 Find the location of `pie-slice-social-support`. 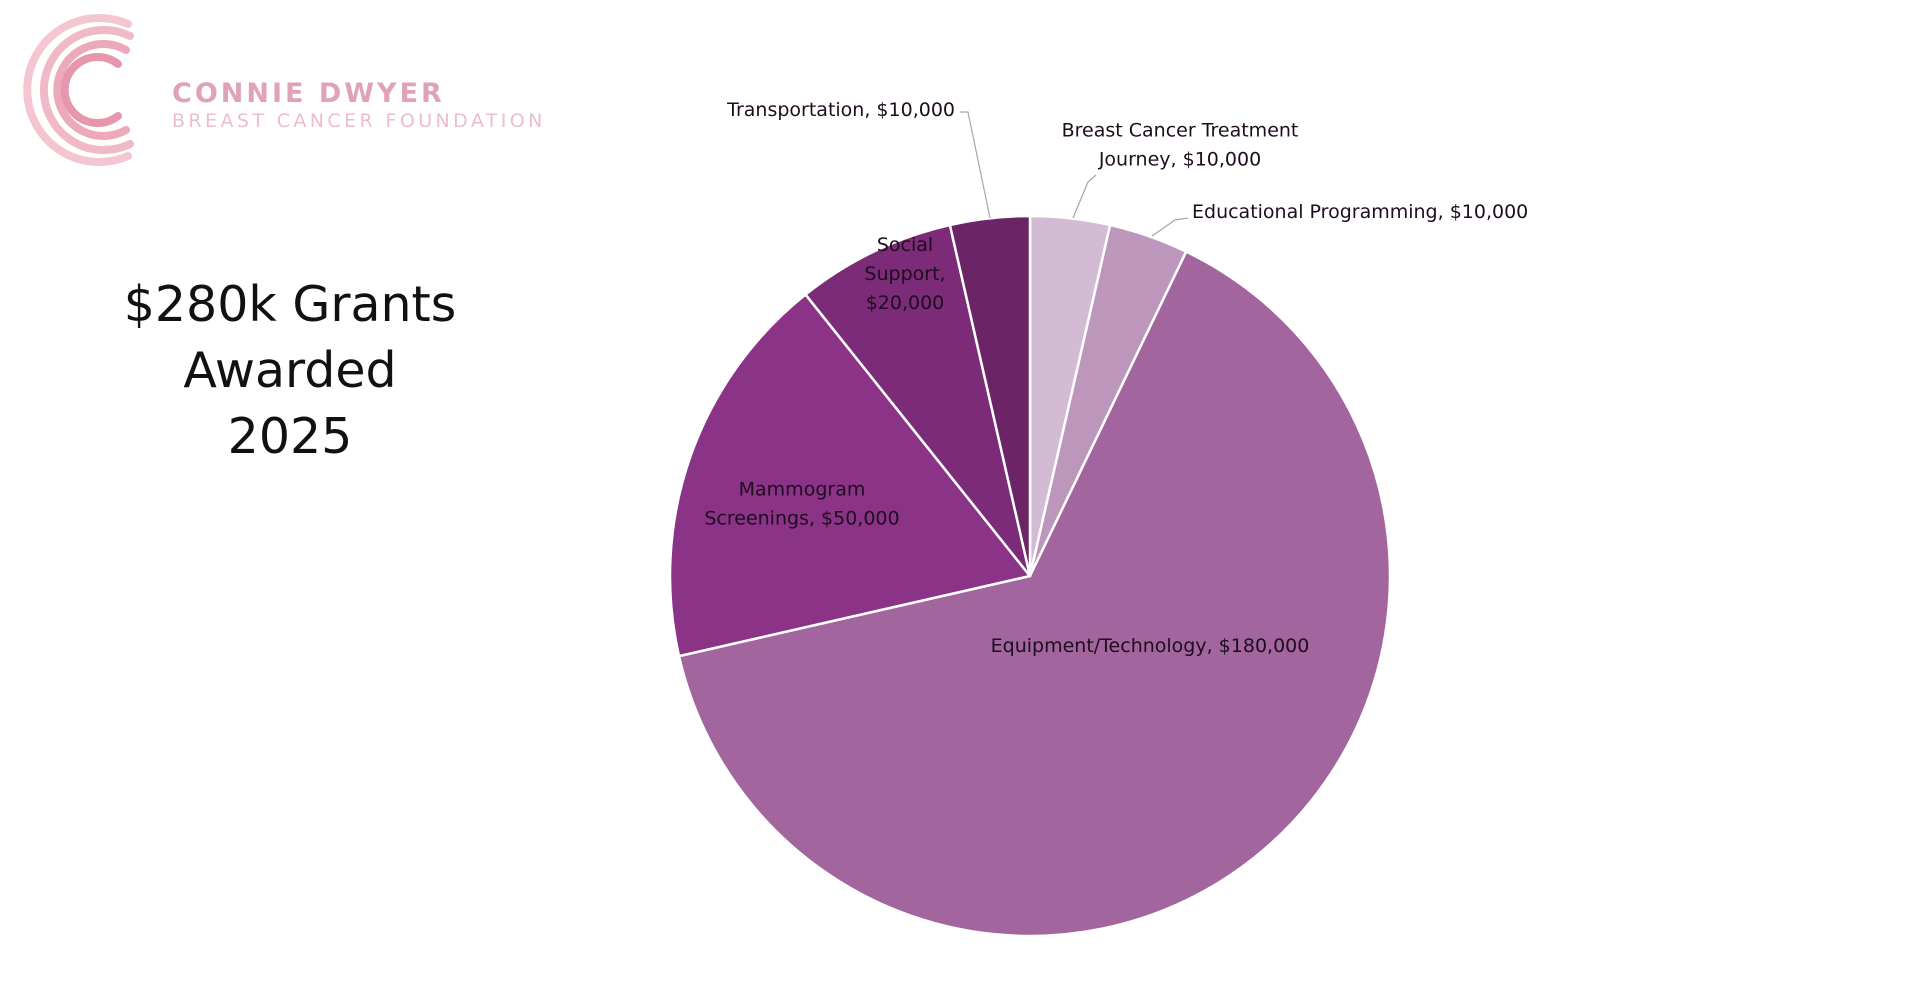

pie-slice-social-support is located at coordinates (918, 400).